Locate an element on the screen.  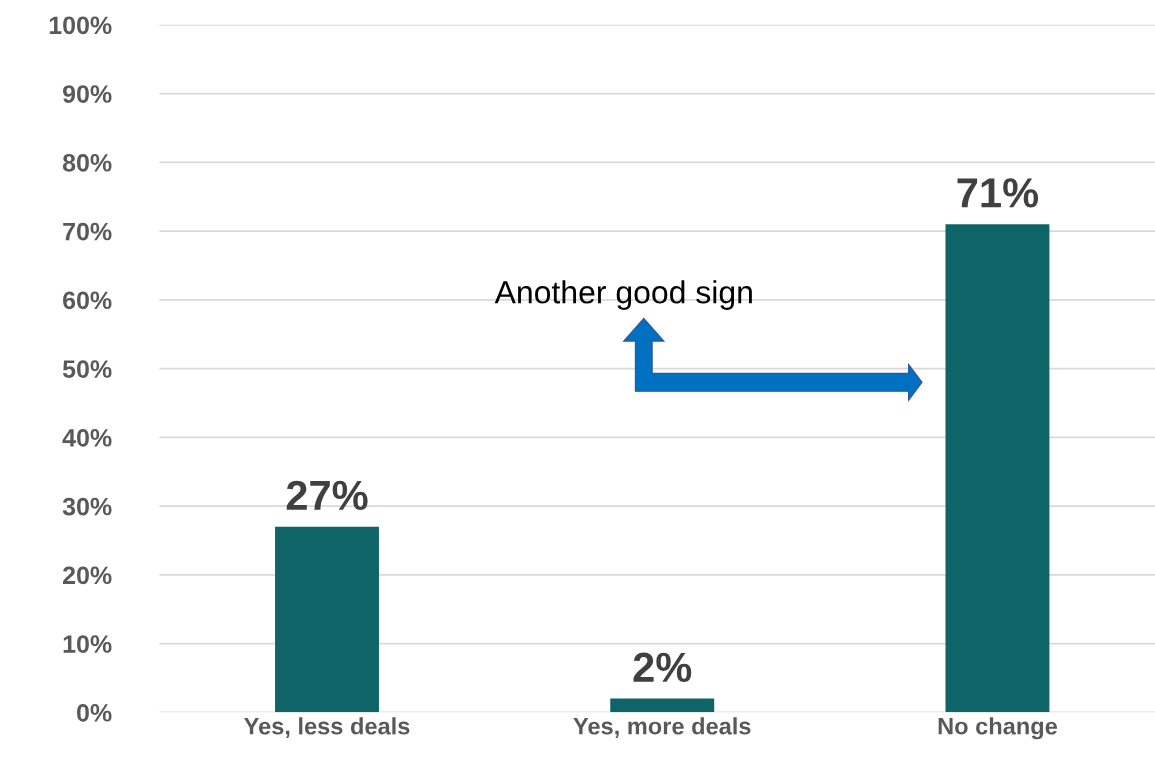
y-tick-label: 50% is located at coordinates (87, 369).